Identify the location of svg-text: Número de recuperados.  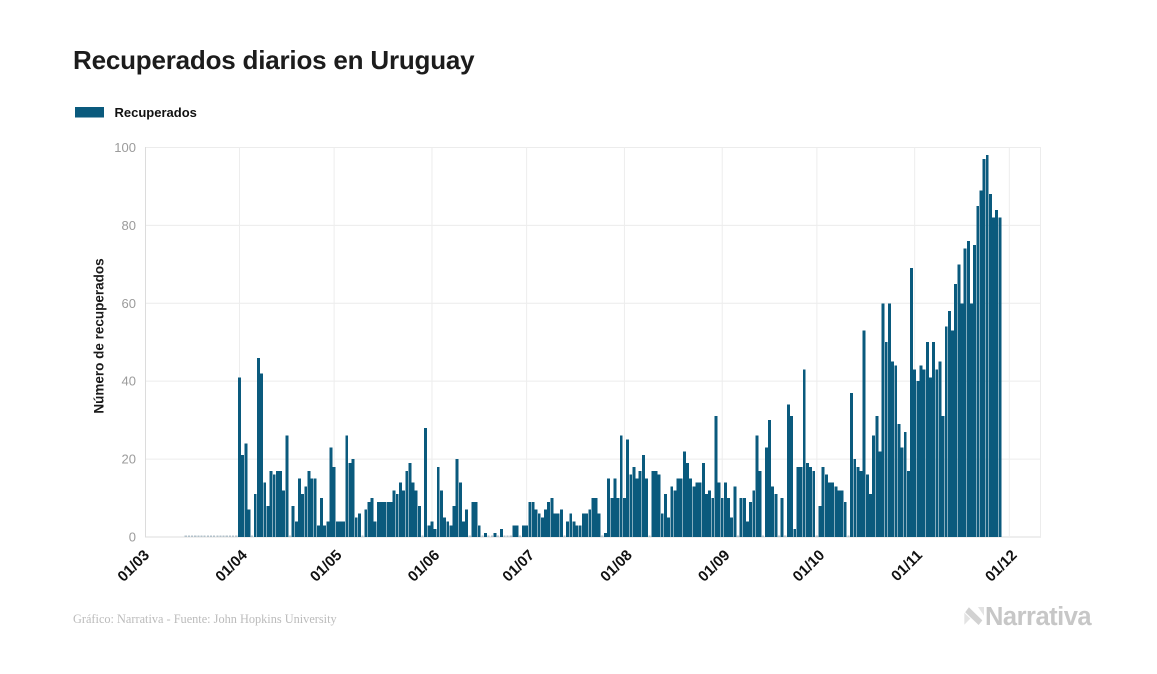
(99, 335).